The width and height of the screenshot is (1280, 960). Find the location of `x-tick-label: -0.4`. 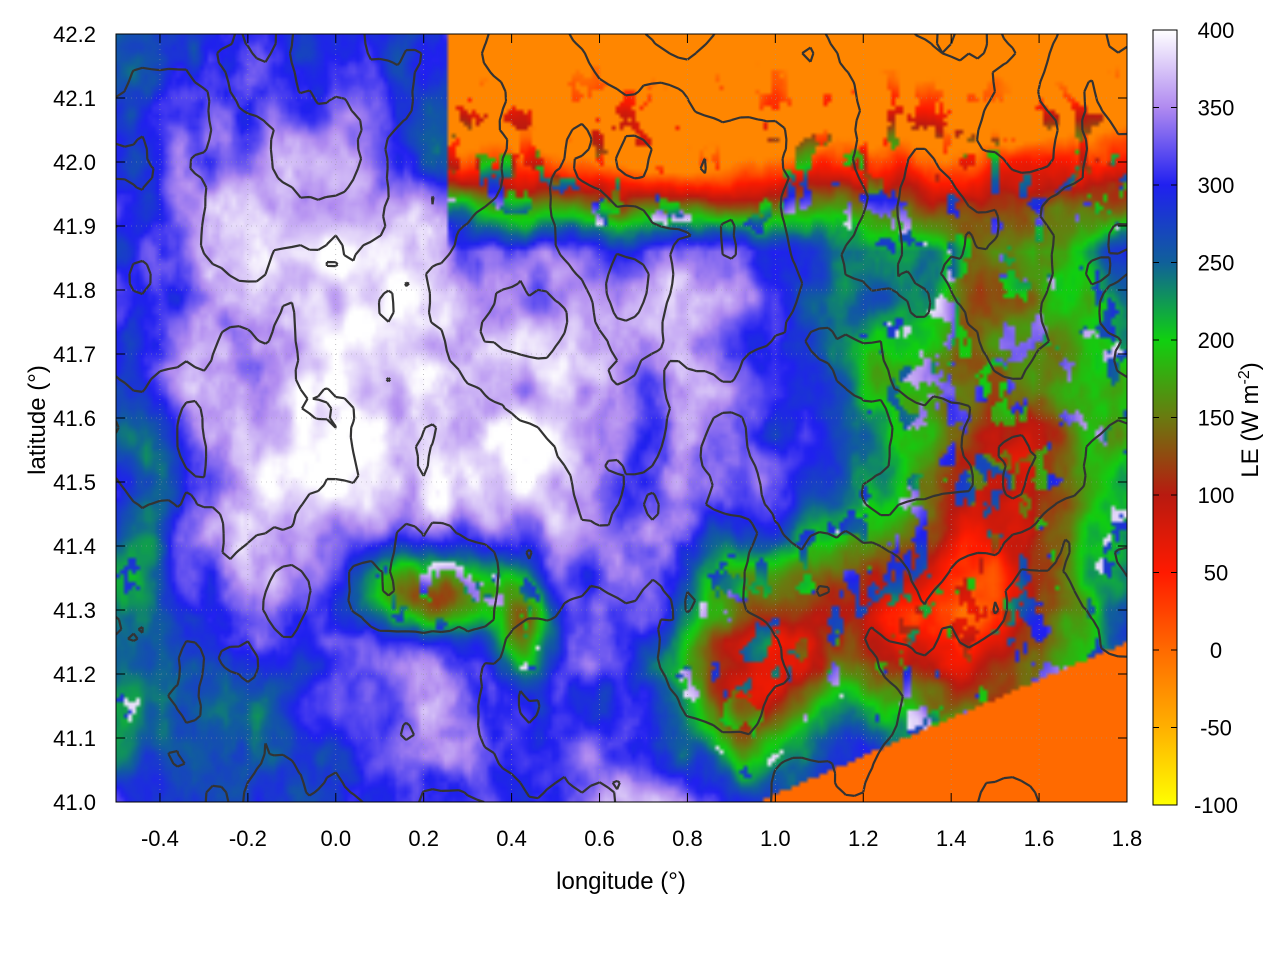

x-tick-label: -0.4 is located at coordinates (160, 838).